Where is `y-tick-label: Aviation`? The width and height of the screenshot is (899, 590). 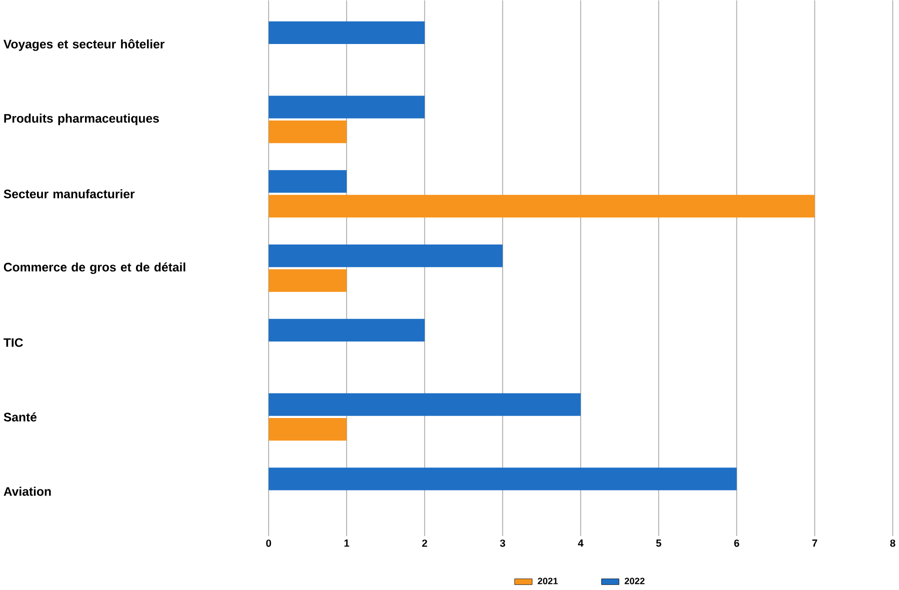 y-tick-label: Aviation is located at coordinates (27, 491).